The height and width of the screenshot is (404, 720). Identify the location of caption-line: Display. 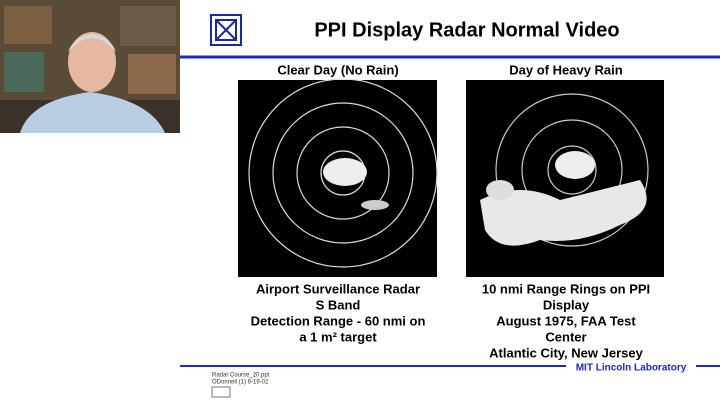
(566, 304).